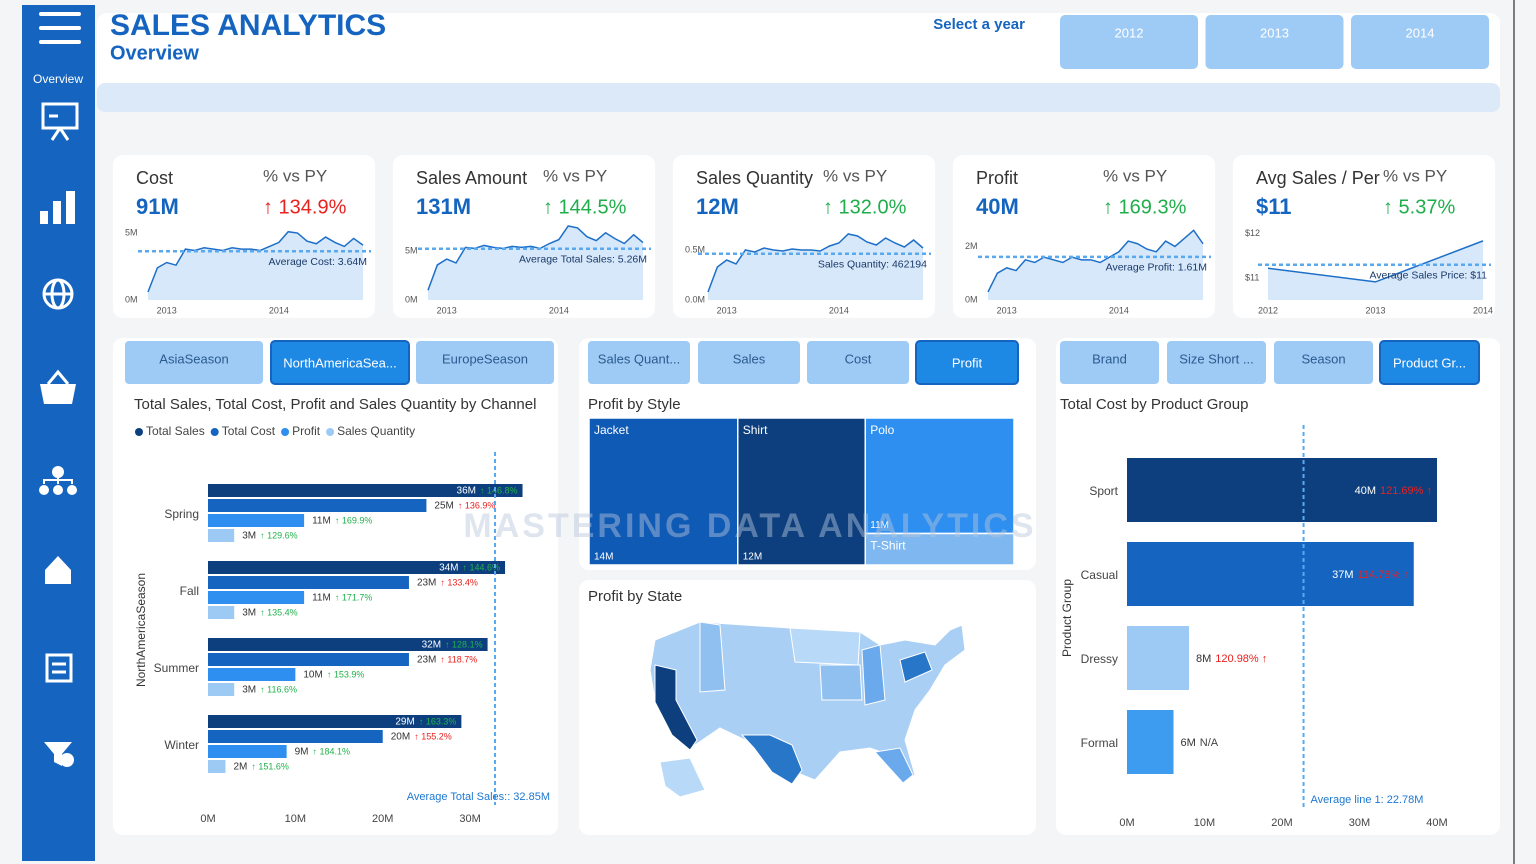 This screenshot has width=1536, height=864. I want to click on kpi-title: Avg Sales / Per, so click(1318, 178).